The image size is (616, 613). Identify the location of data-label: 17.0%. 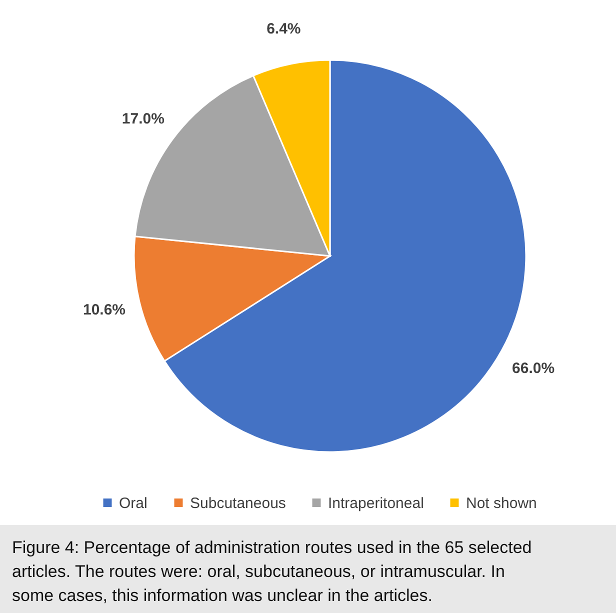
(143, 119).